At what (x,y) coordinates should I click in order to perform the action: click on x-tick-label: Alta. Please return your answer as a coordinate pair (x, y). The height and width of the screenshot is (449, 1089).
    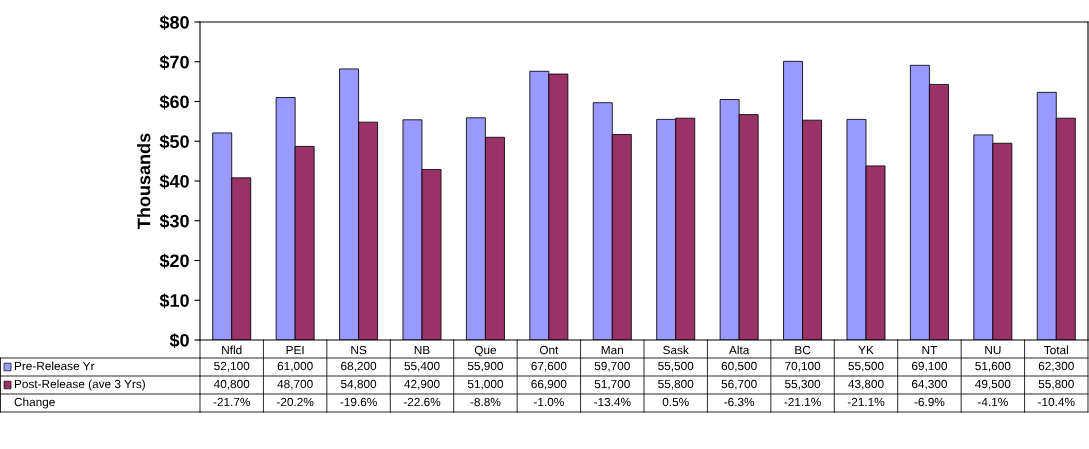
    Looking at the image, I should click on (739, 350).